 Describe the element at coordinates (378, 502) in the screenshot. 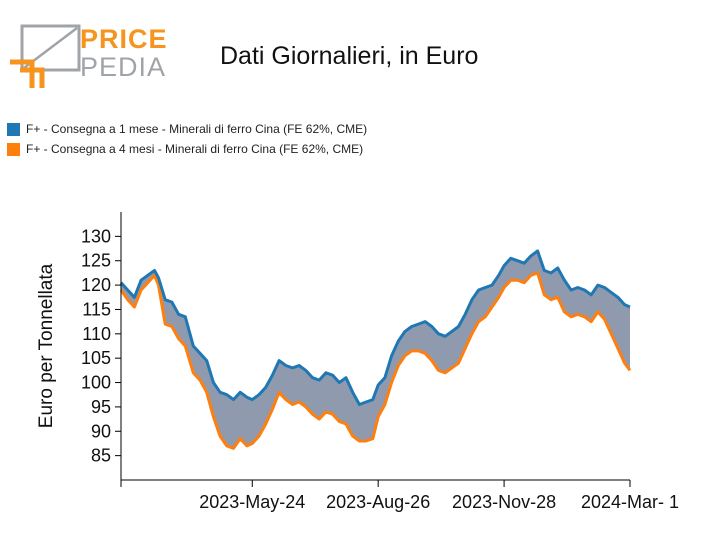

I see `x-tick-label: 2023-Aug-26` at that location.